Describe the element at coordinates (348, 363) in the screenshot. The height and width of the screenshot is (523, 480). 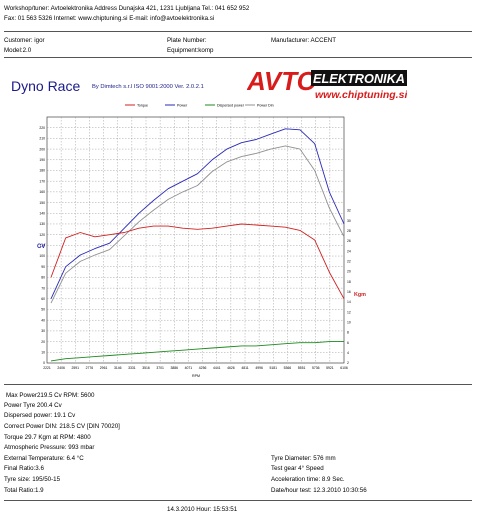
I see `y-right-tick-label: 2` at that location.